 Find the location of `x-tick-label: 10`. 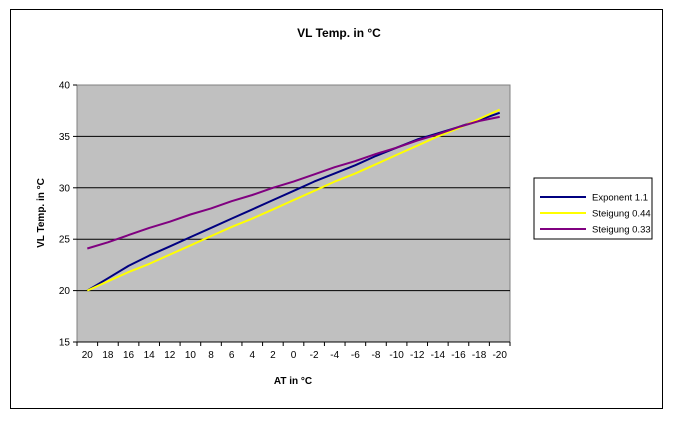

x-tick-label: 10 is located at coordinates (191, 355).